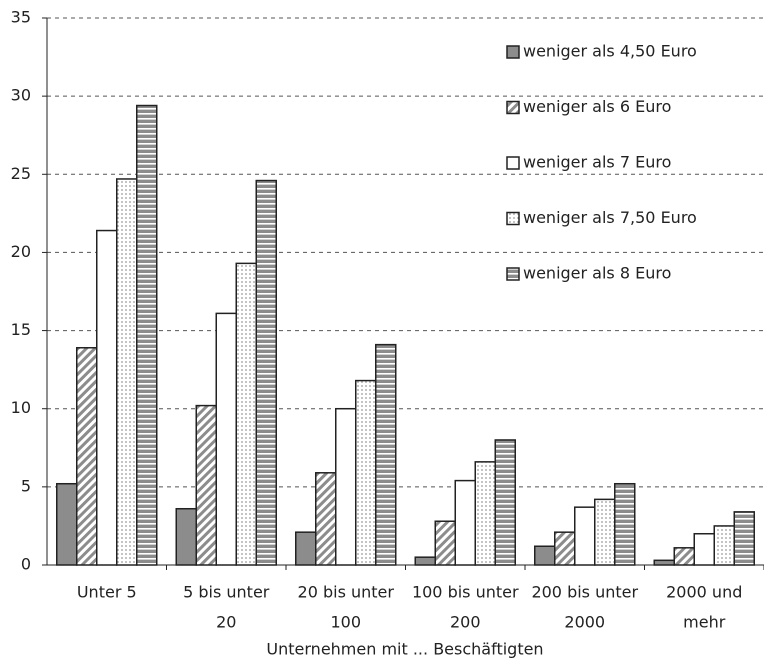 The image size is (764, 663). Describe the element at coordinates (465, 622) in the screenshot. I see `x-tick-label: 200` at that location.